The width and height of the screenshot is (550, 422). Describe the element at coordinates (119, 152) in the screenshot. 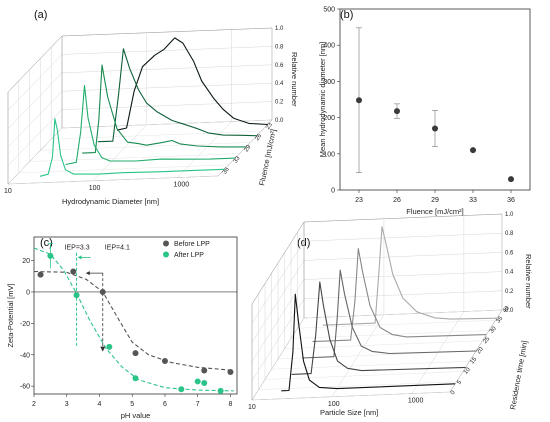

I see `floor-x-gridline` at that location.